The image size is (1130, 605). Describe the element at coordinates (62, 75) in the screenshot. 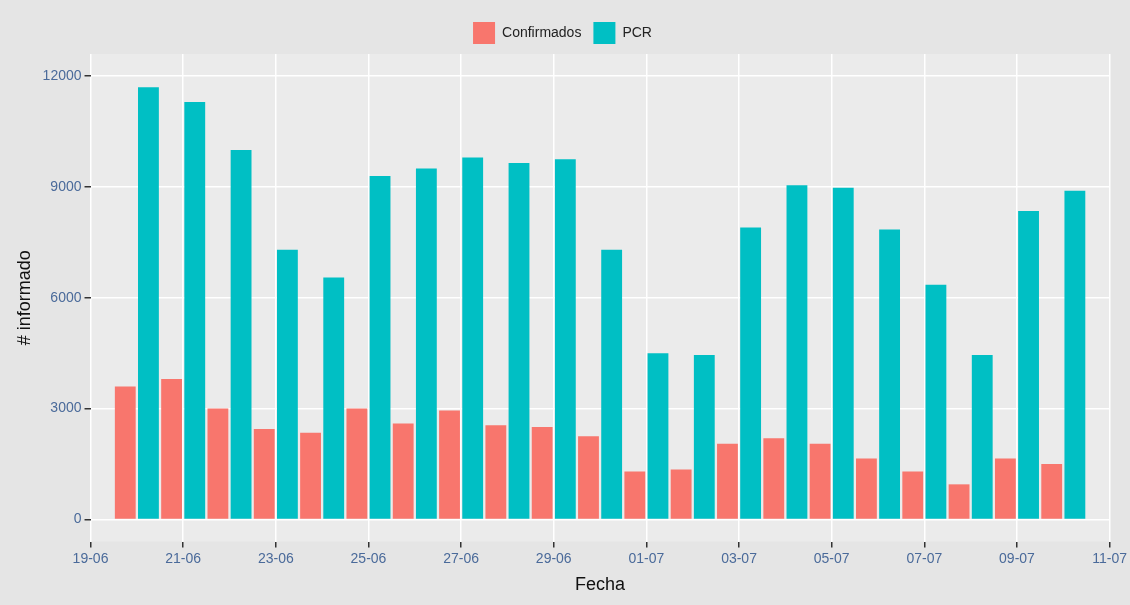

I see `y-tick-label: 12000` at that location.